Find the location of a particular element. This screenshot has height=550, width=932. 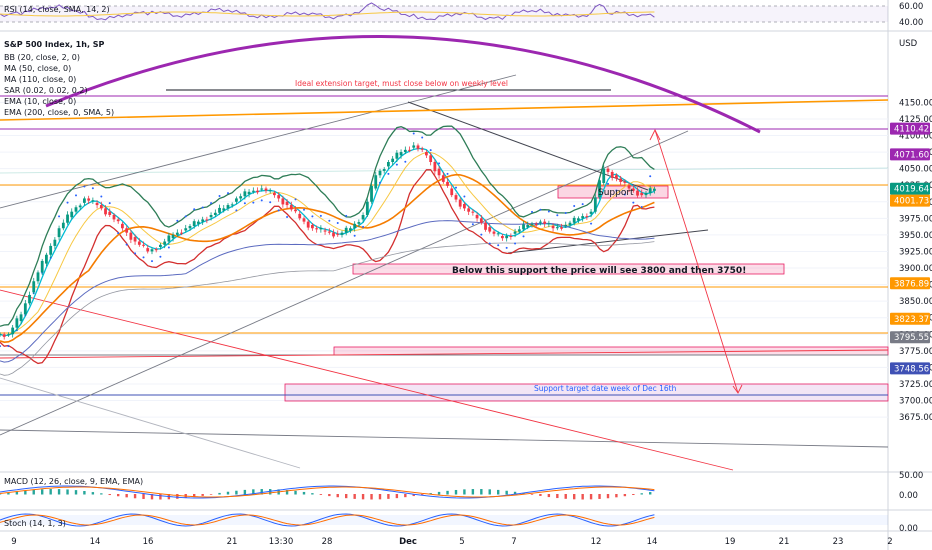

symbol-title: S&P 500 Index, 1h, SP is located at coordinates (54, 44).